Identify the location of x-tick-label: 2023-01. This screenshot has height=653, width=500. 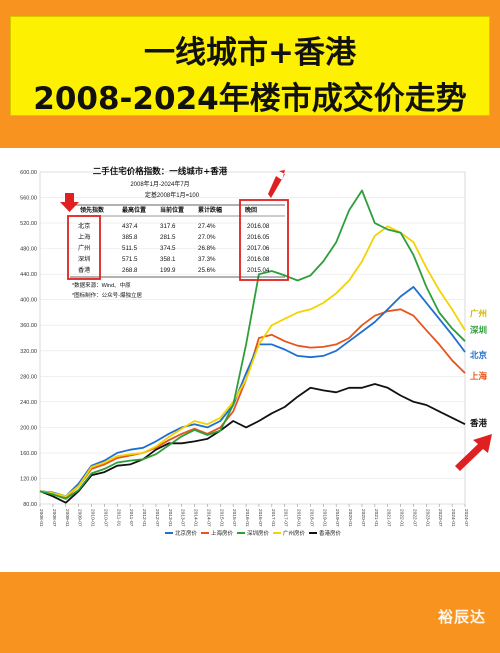
(427, 518).